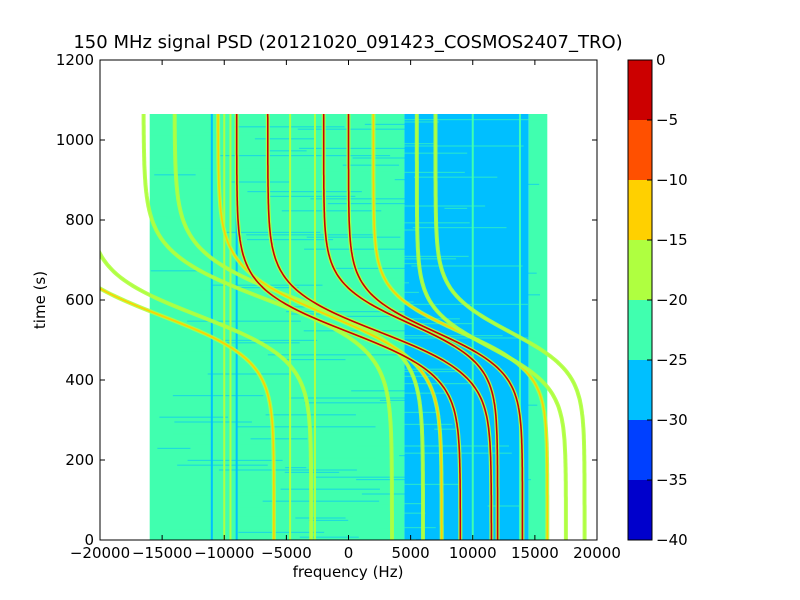  What do you see at coordinates (535, 553) in the screenshot?
I see `x-tick-label: 15000` at bounding box center [535, 553].